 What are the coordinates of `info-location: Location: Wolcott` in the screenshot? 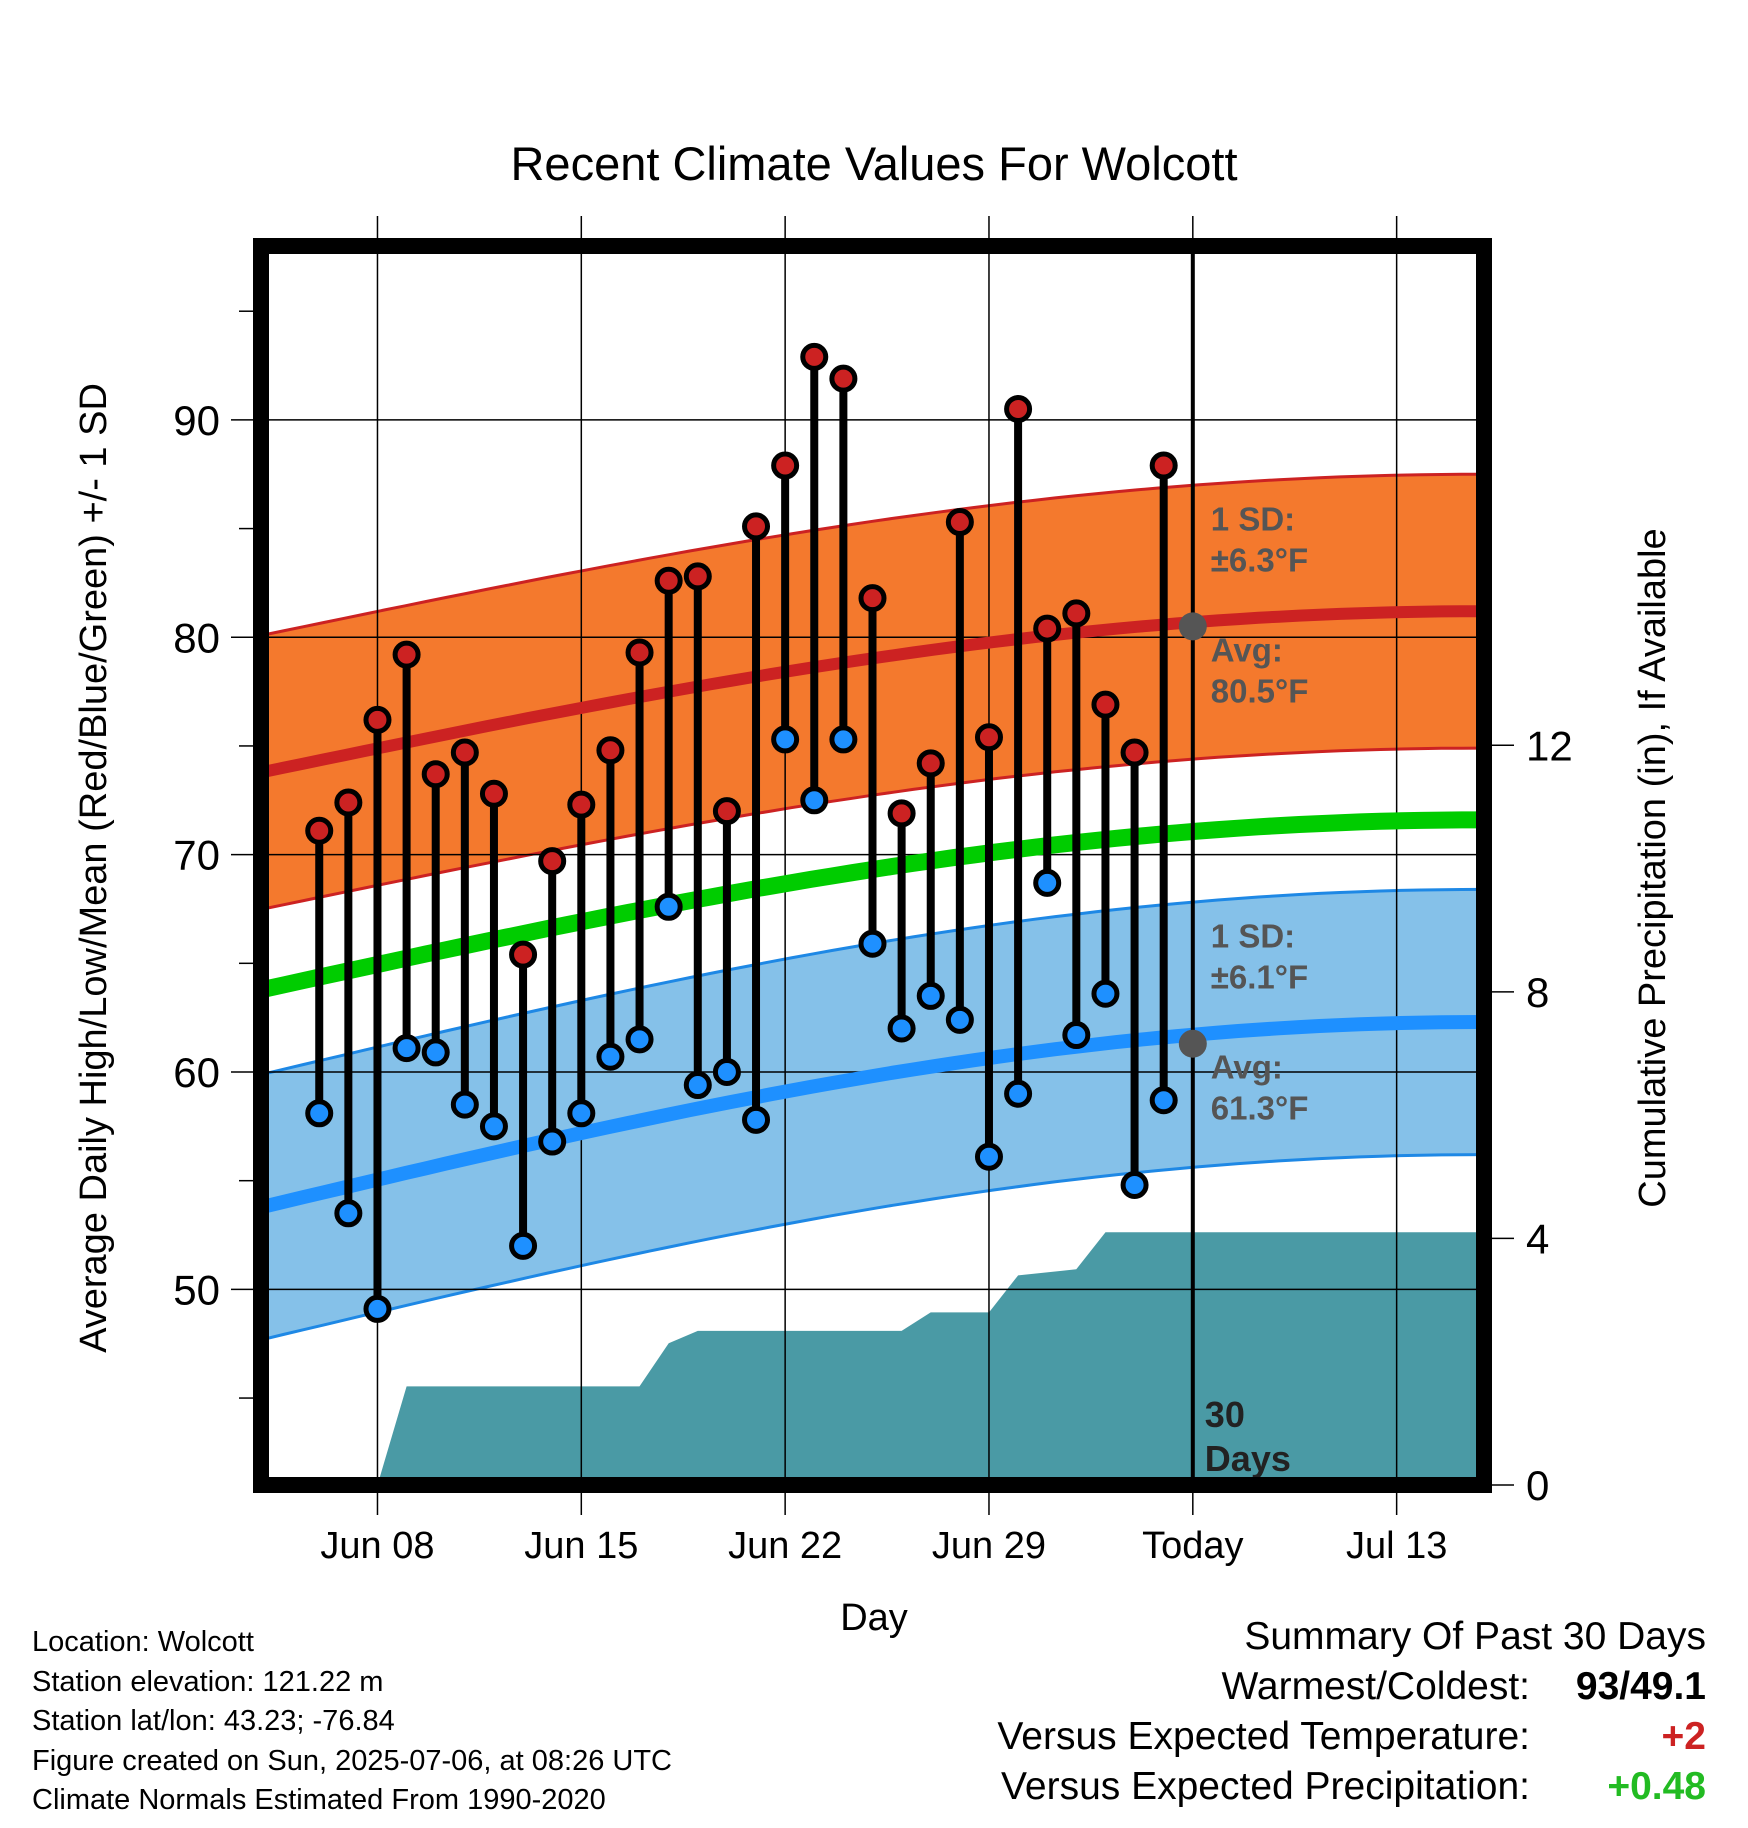 It's located at (143, 1642).